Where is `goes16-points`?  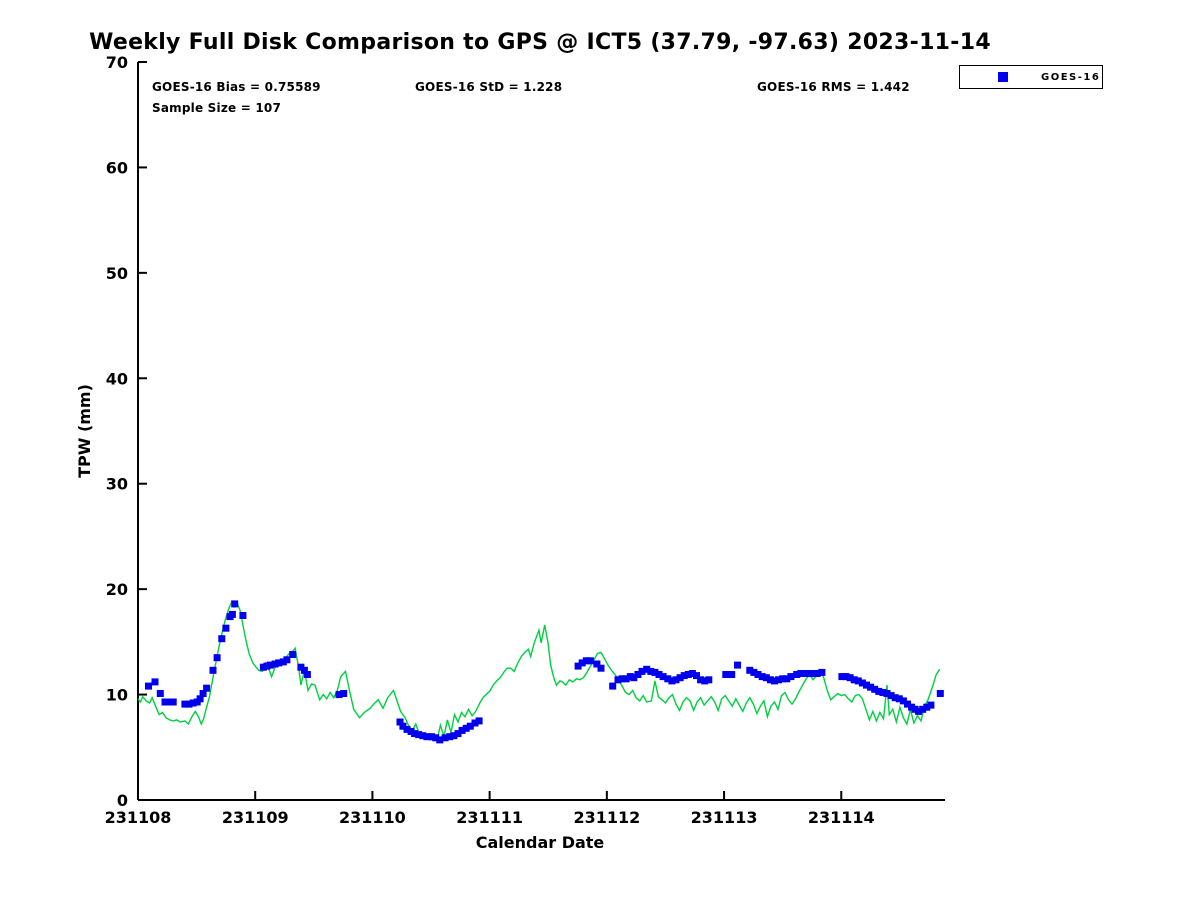 goes16-points is located at coordinates (544, 672).